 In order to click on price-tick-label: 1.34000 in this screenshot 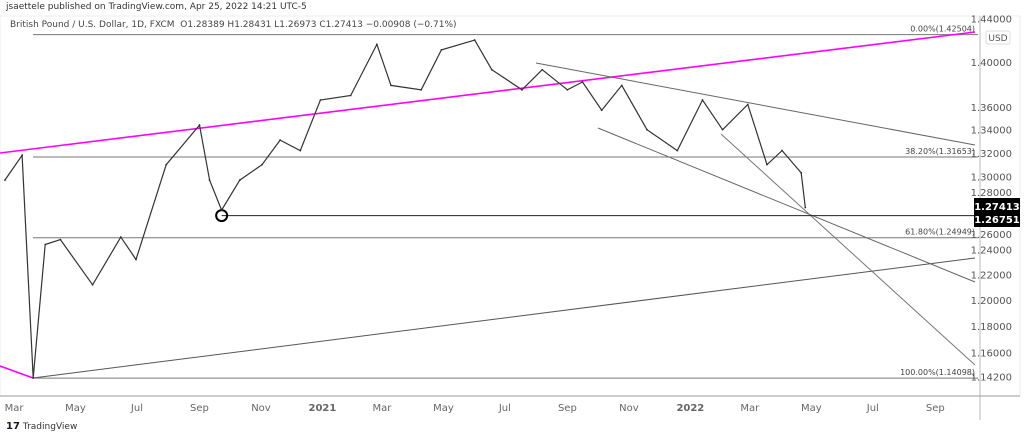, I will do `click(991, 131)`.